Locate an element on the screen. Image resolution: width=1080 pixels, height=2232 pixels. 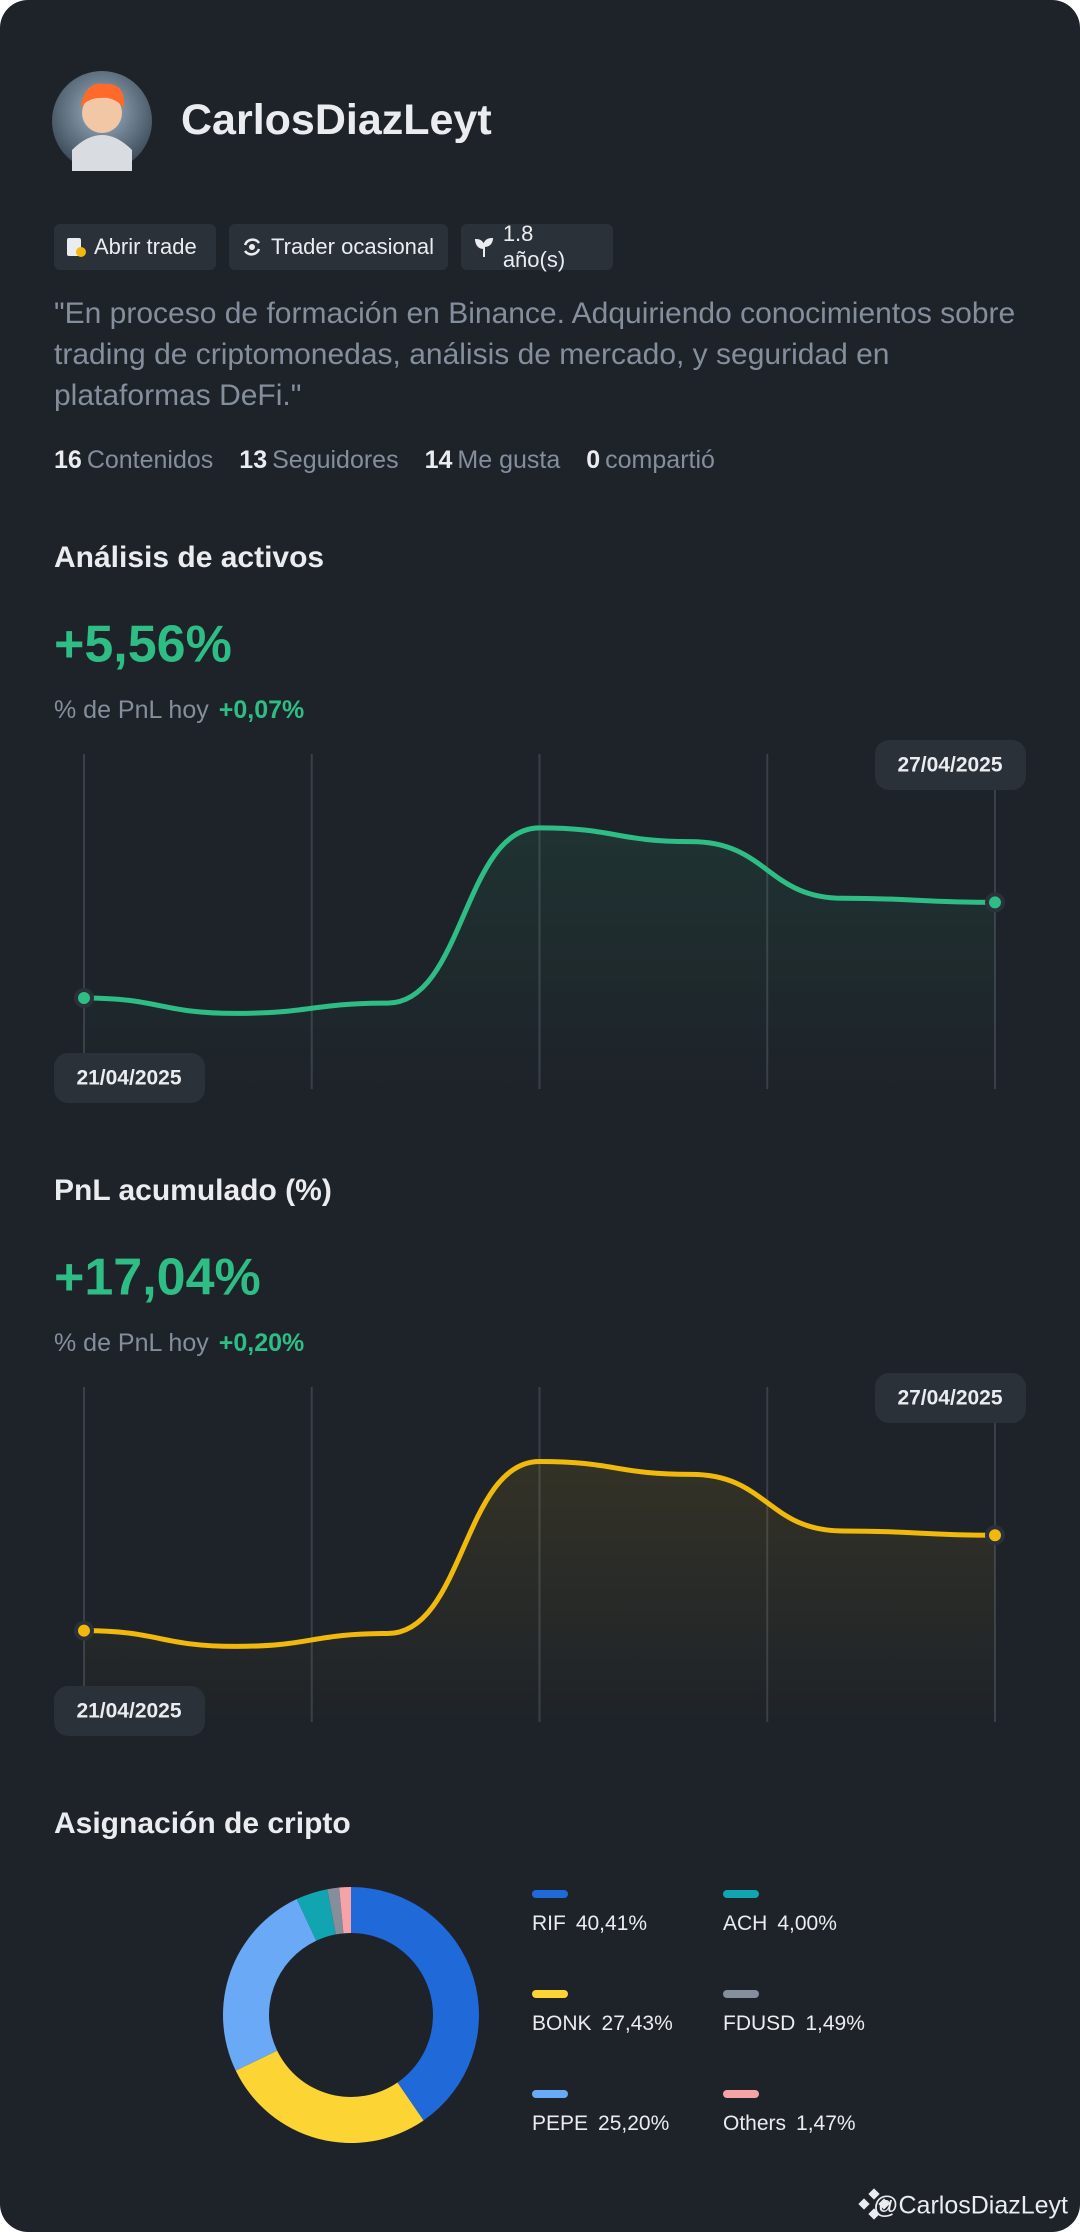
legend-entry: PEPE 25,20% is located at coordinates (600, 2123).